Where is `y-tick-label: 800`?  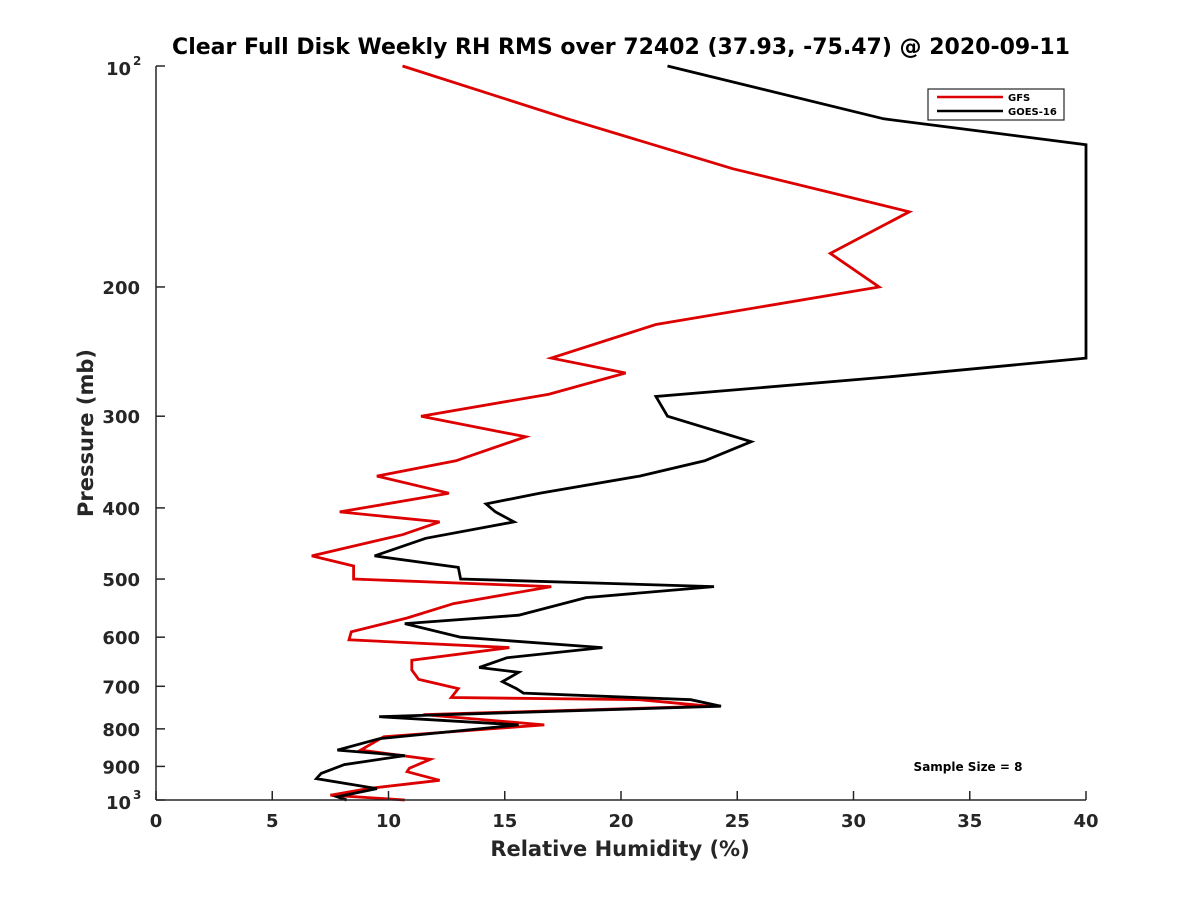 y-tick-label: 800 is located at coordinates (121, 730).